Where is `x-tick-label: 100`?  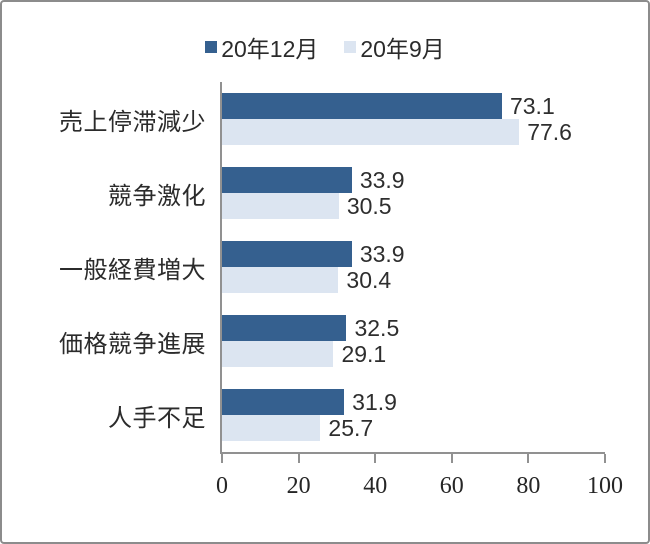
x-tick-label: 100 is located at coordinates (605, 486).